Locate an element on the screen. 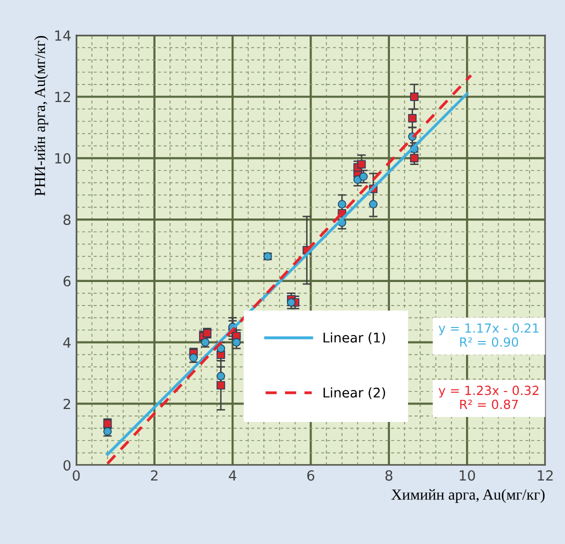 This screenshot has width=565, height=544. annotation: y = 1.17x - 0.21 R² = 0.90 is located at coordinates (488, 335).